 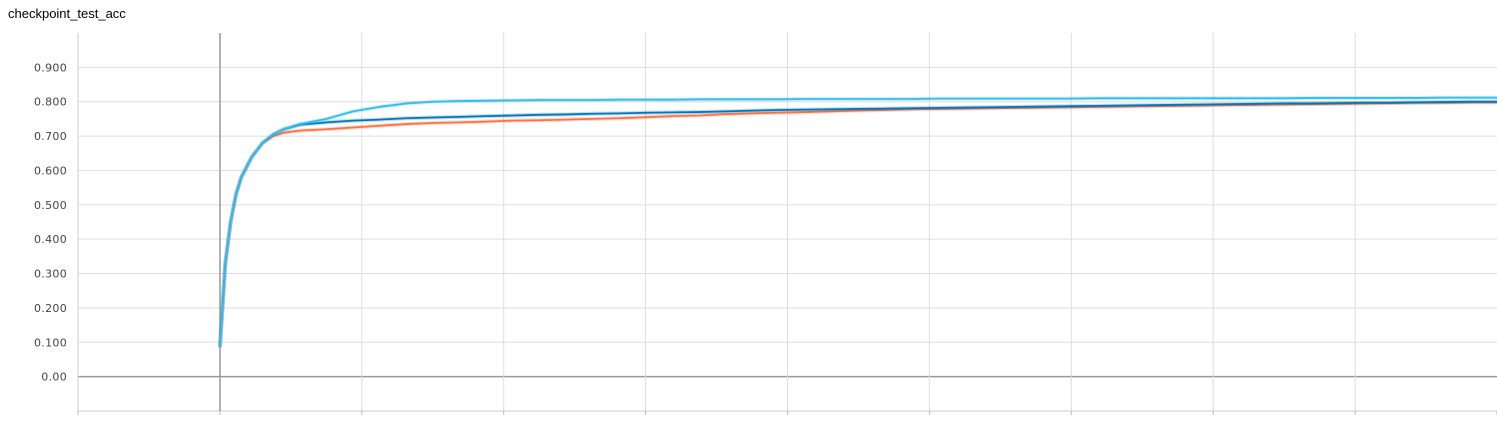 What do you see at coordinates (50, 205) in the screenshot?
I see `y-tick-label: 0.500` at bounding box center [50, 205].